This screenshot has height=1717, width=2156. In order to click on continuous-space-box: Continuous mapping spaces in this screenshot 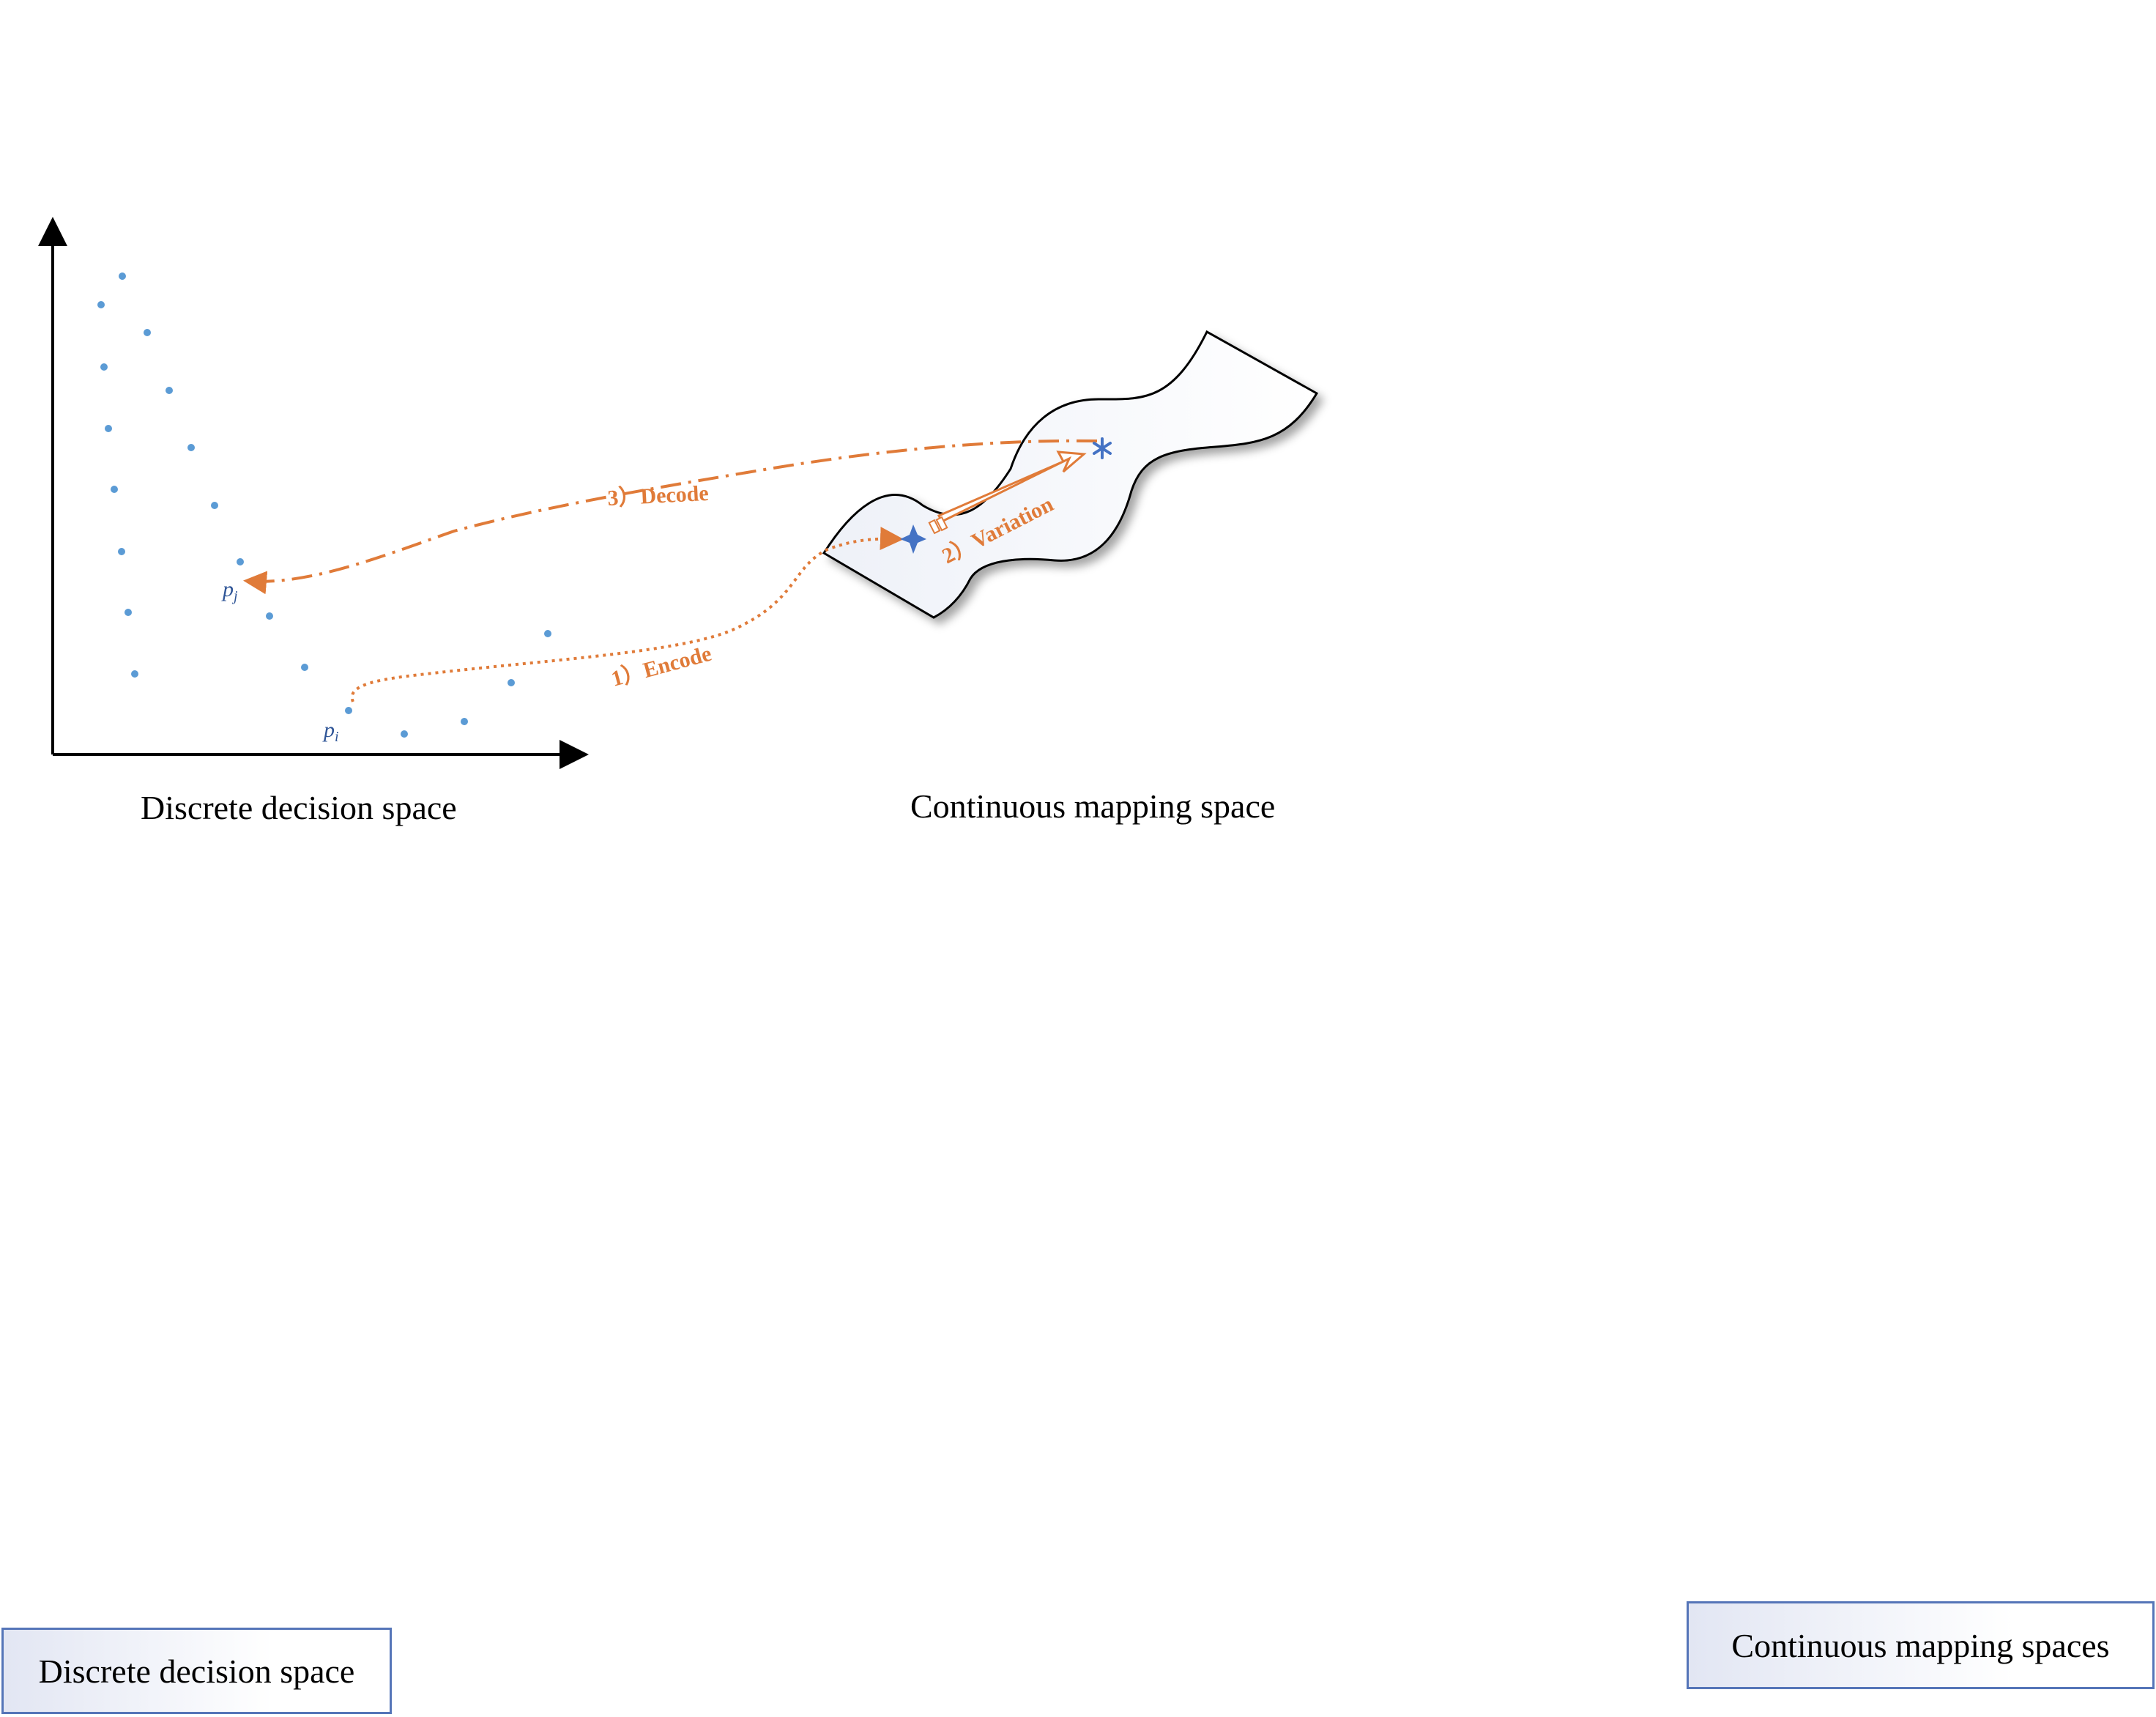, I will do `click(1921, 1645)`.